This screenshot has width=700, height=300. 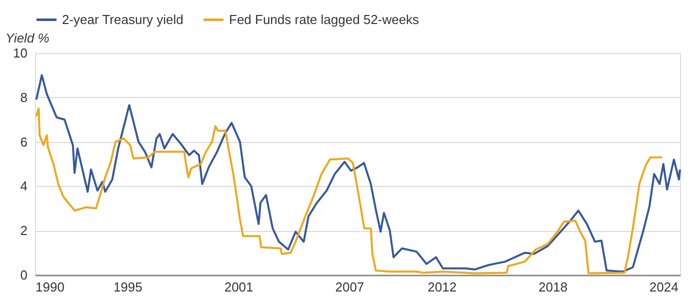 I want to click on y-tick-label: 8, so click(x=24, y=97).